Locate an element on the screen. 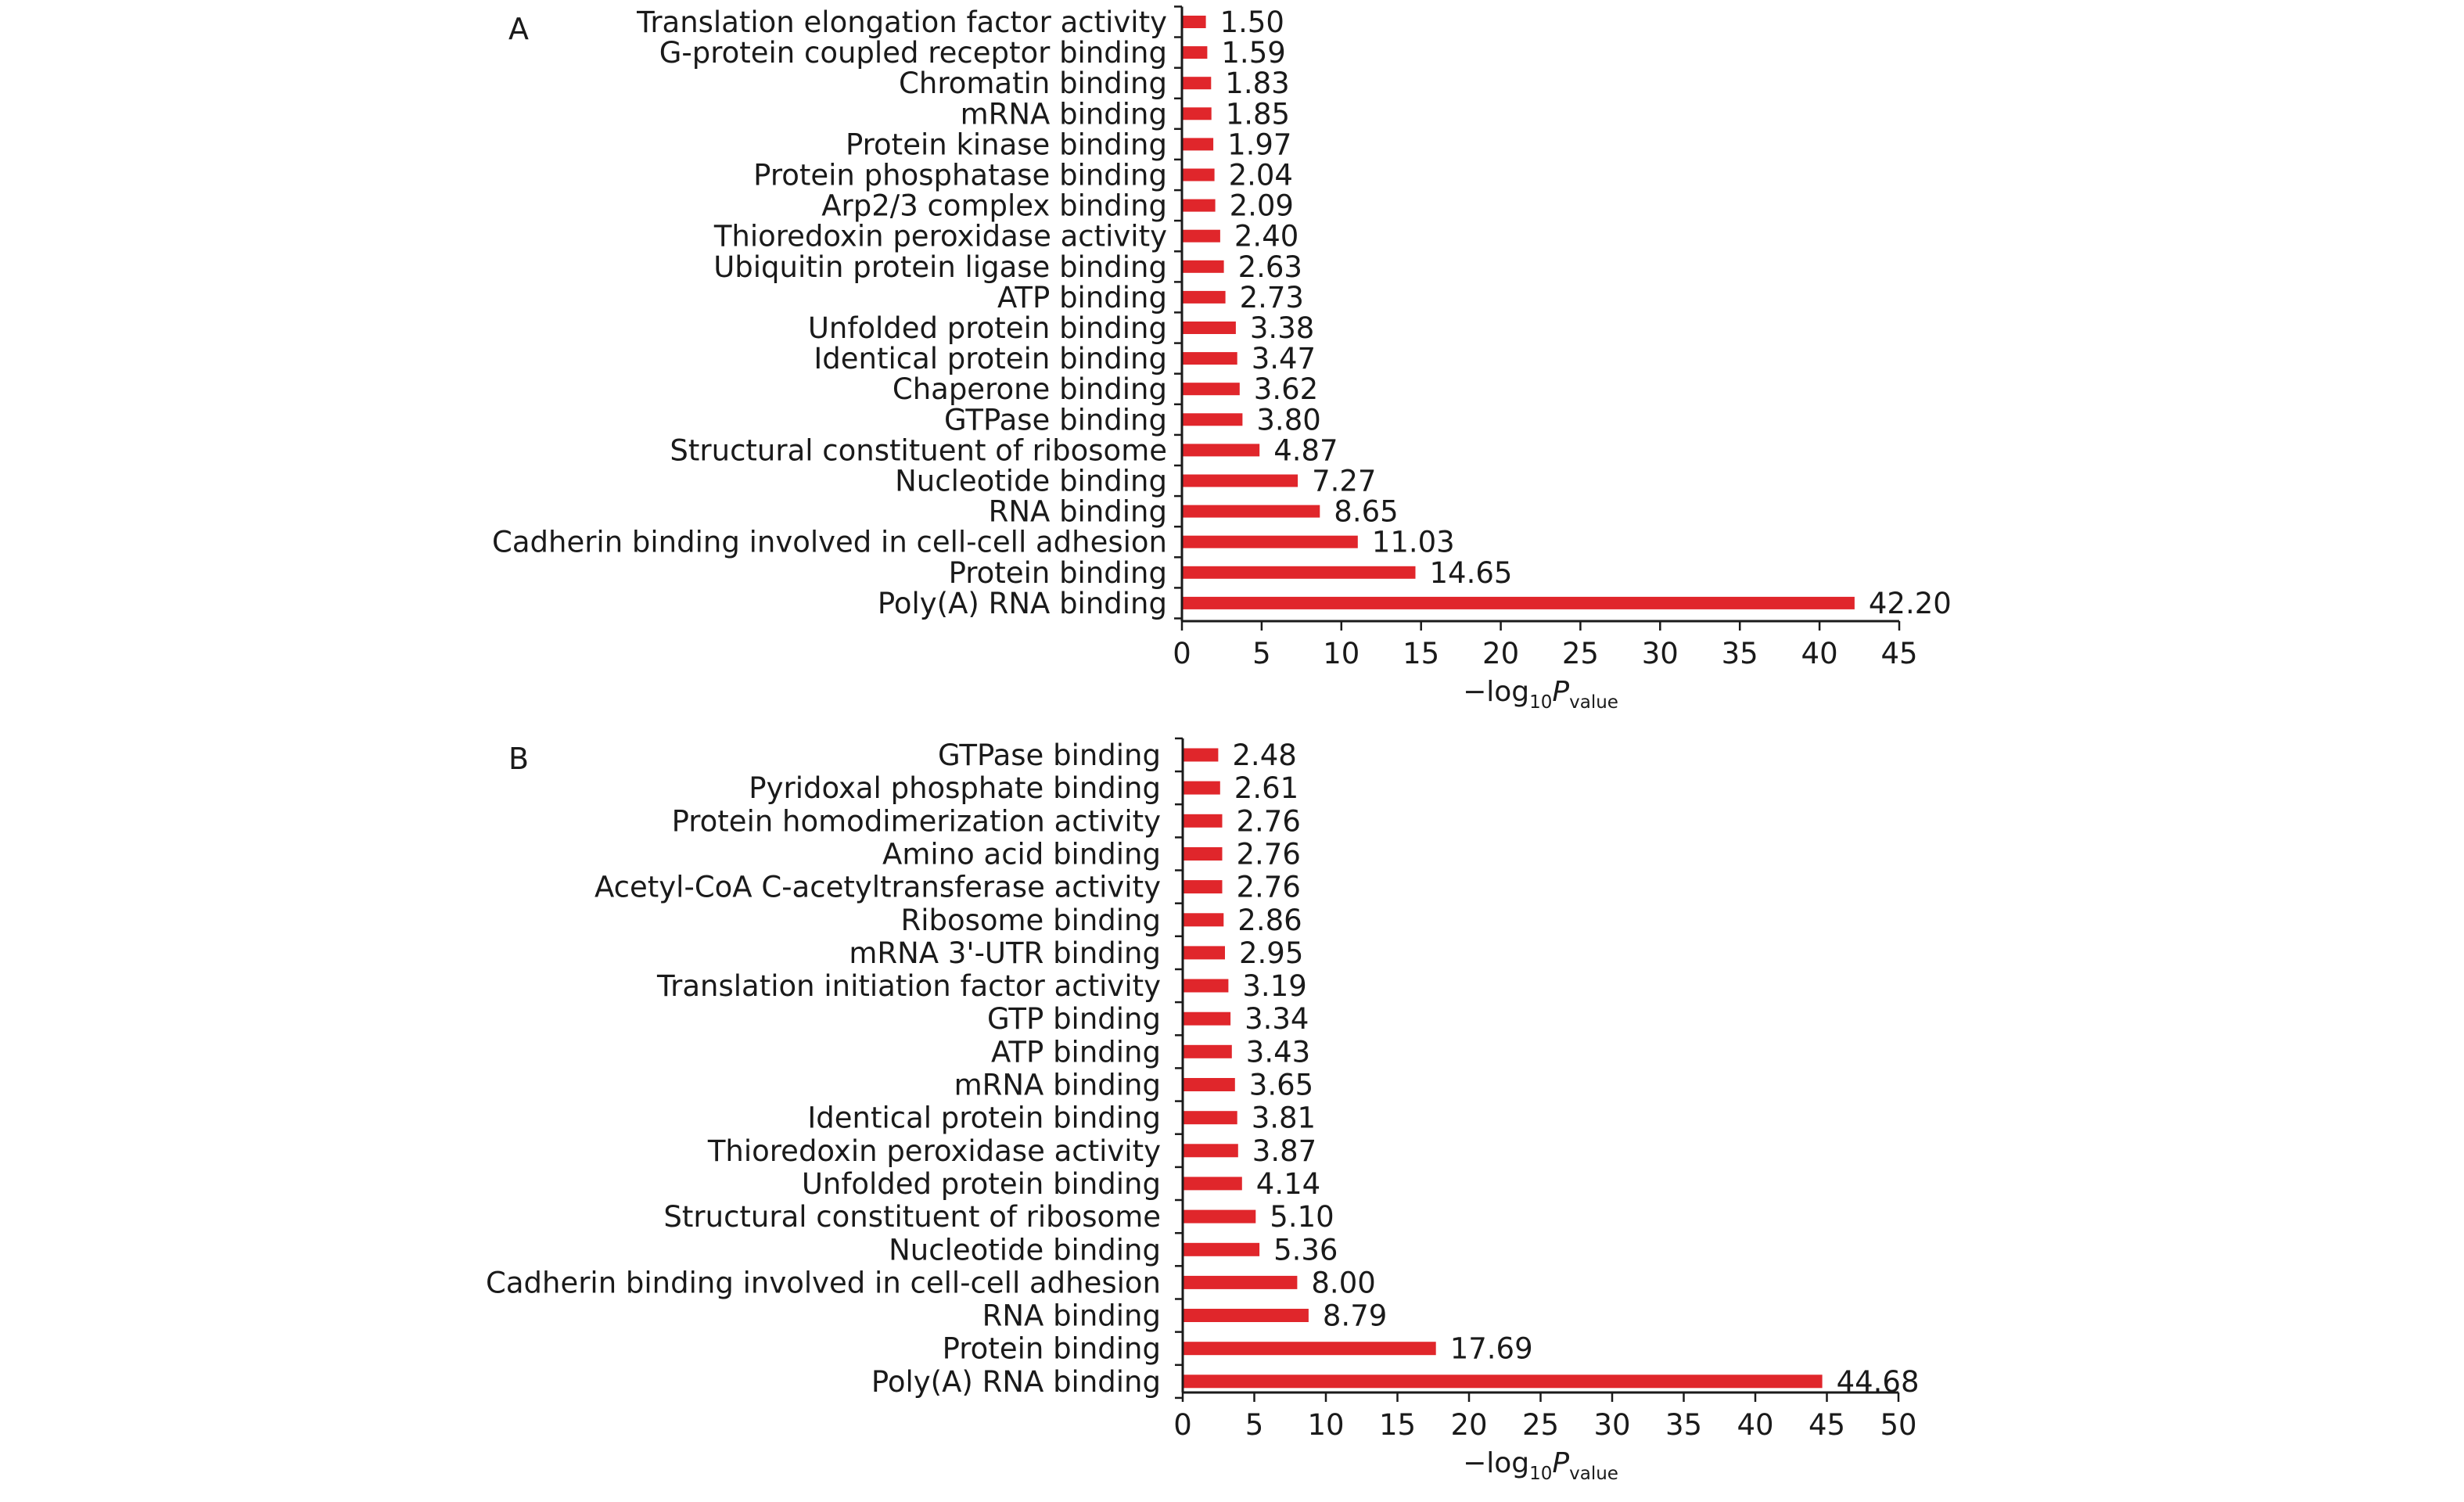 Image resolution: width=2464 pixels, height=1502 pixels. value-label: 3.62 is located at coordinates (1286, 389).